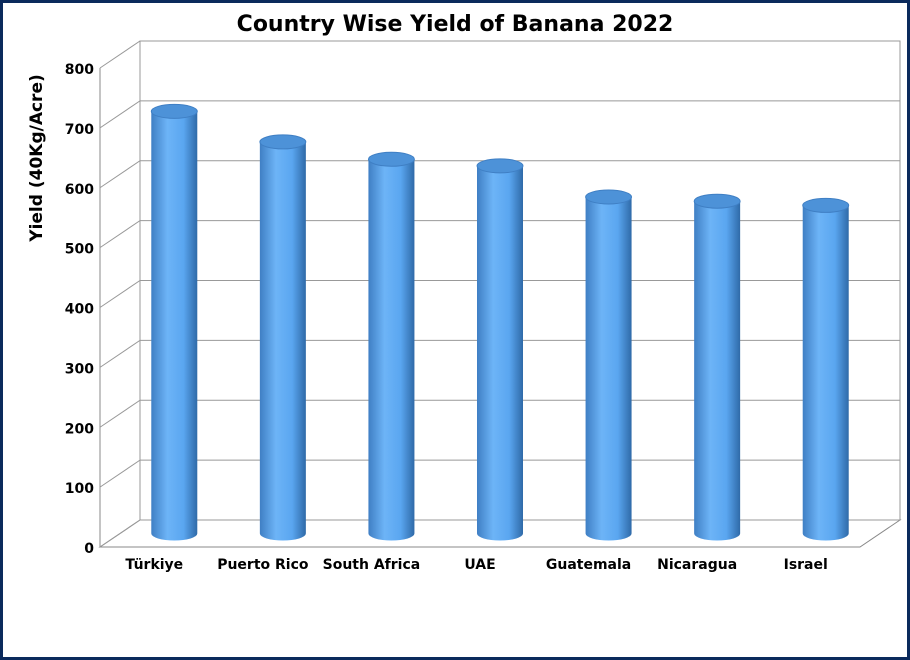 This screenshot has width=910, height=660. Describe the element at coordinates (372, 565) in the screenshot. I see `x-tick-label: South Africa` at that location.